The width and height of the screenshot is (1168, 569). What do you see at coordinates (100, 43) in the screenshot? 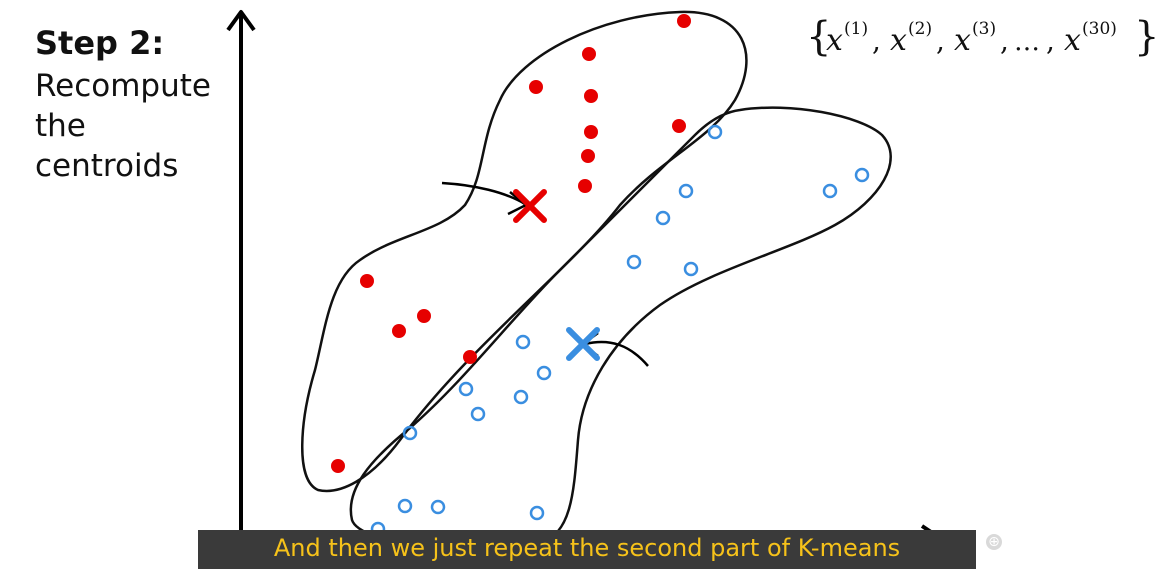
I see `step-title: Step 2:` at bounding box center [100, 43].